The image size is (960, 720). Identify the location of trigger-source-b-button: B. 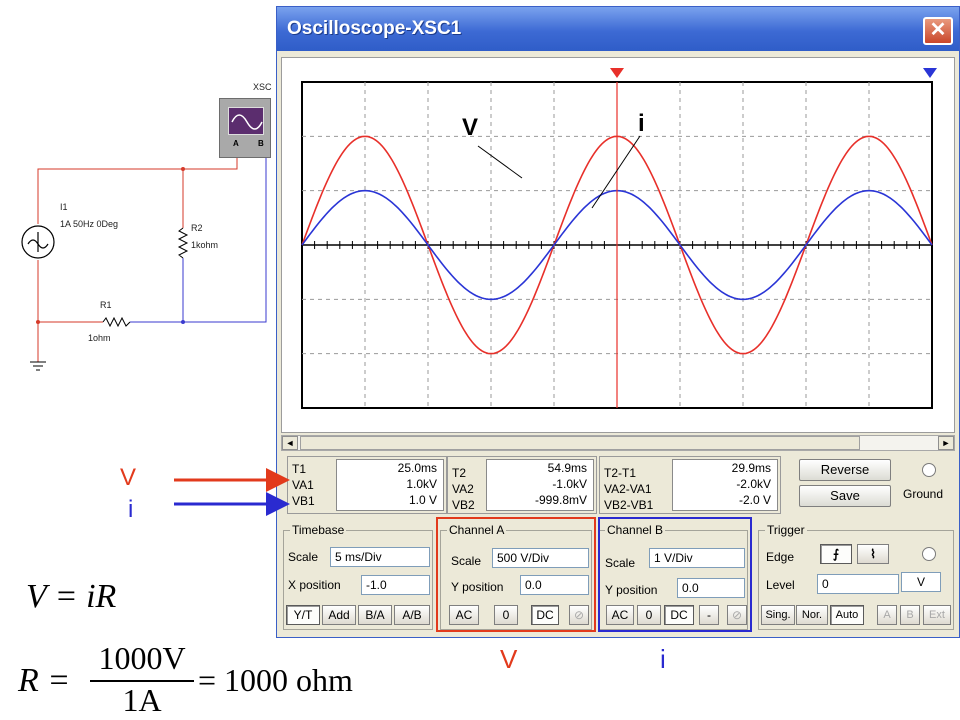
(910, 615).